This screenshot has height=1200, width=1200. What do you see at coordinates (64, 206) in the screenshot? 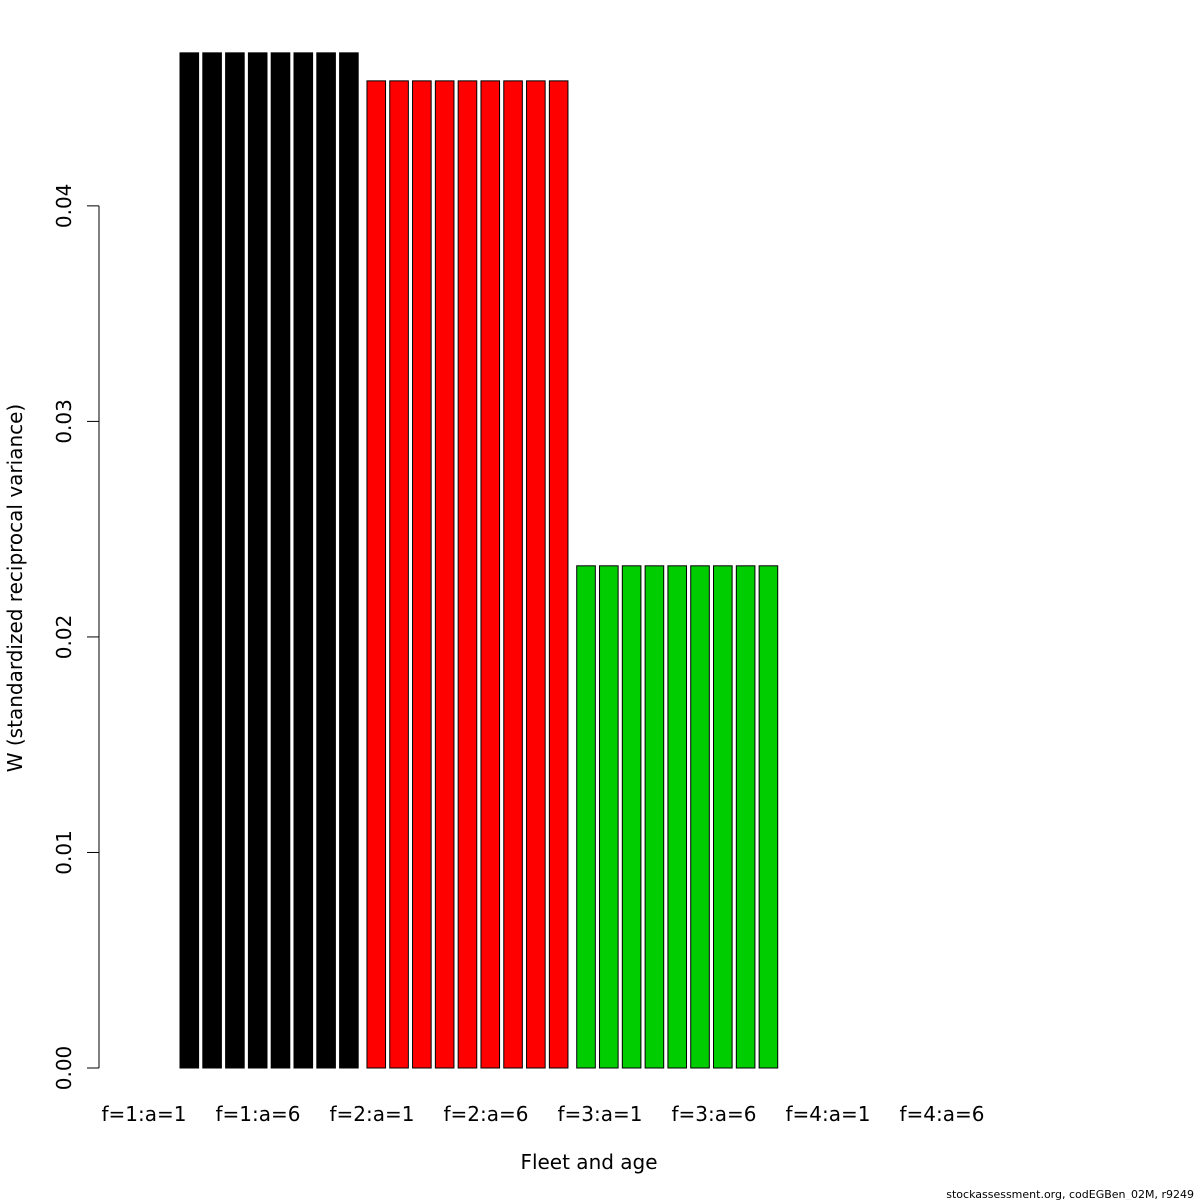
I see `y-tick-label: 0.04` at bounding box center [64, 206].